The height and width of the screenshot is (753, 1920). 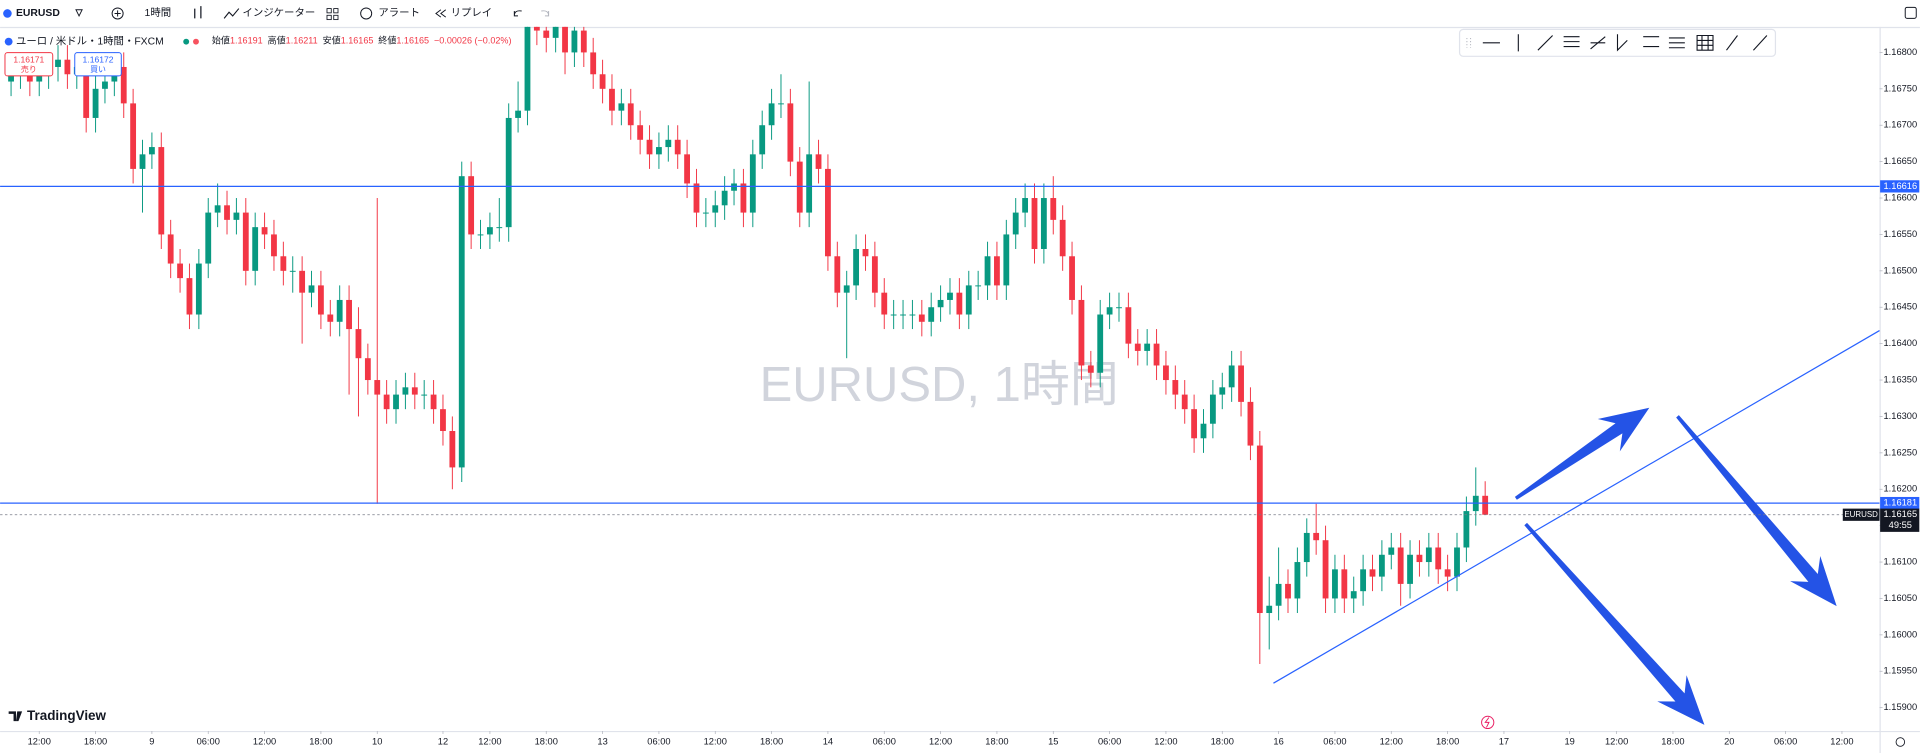 I want to click on event-icon-bolt, so click(x=1487, y=722).